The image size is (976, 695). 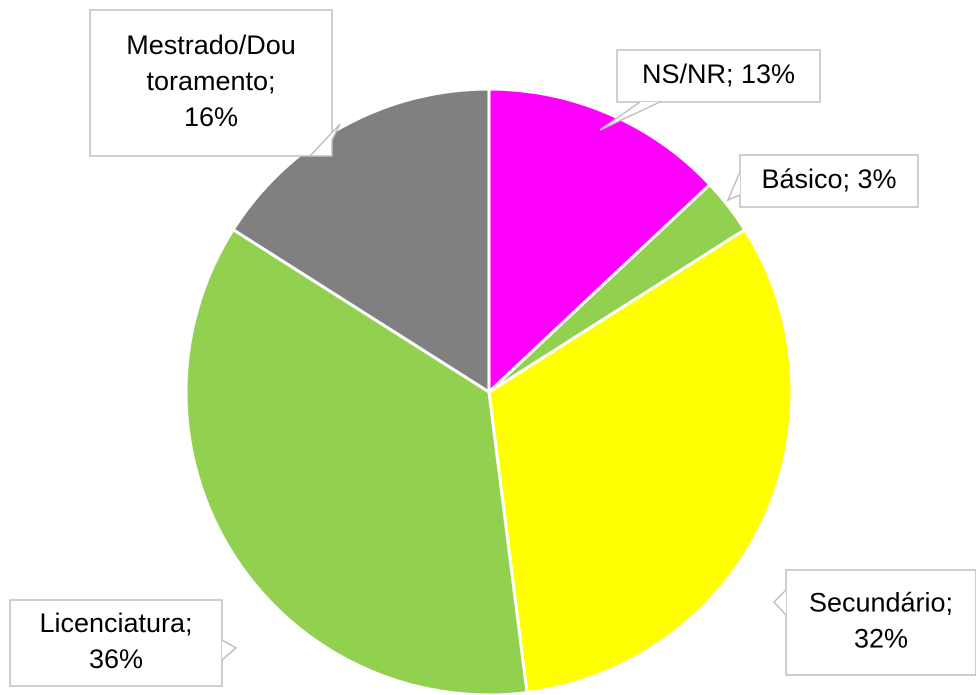 I want to click on data-label: 32%, so click(x=881, y=639).